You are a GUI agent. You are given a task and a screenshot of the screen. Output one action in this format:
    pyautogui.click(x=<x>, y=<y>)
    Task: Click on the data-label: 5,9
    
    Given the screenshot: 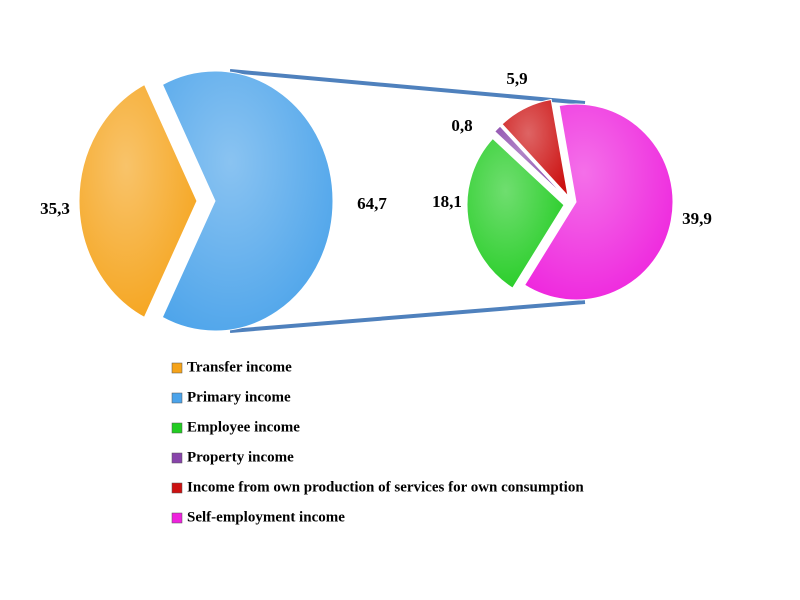 What is the action you would take?
    pyautogui.click(x=516, y=78)
    